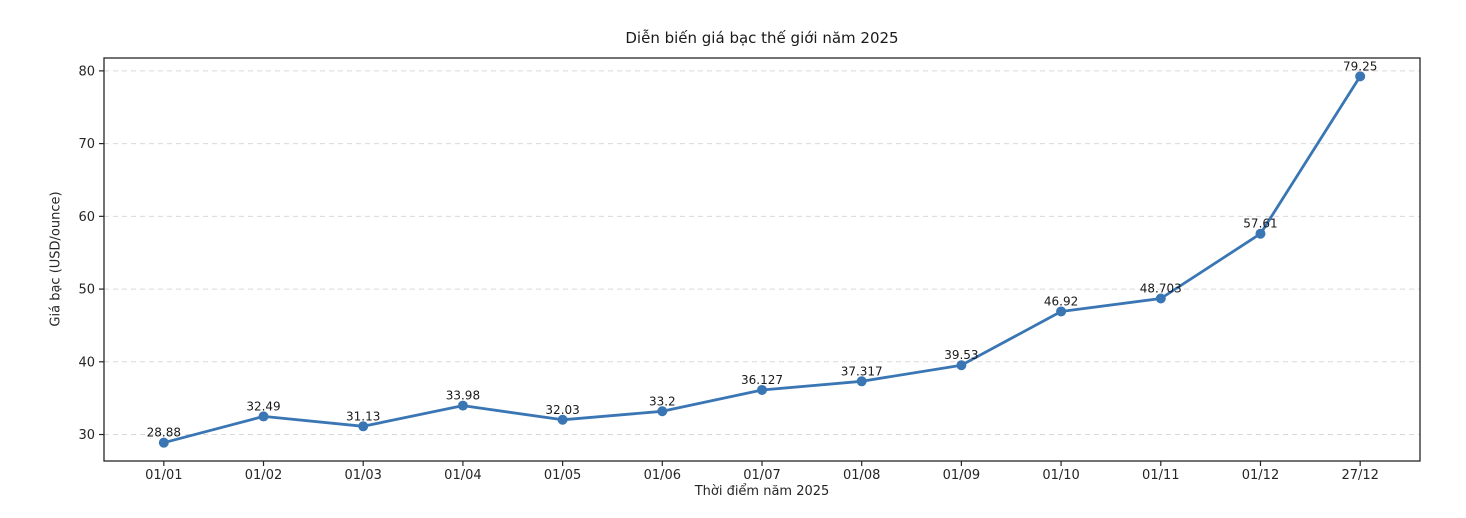 Image resolution: width=1466 pixels, height=518 pixels. What do you see at coordinates (662, 401) in the screenshot?
I see `data-point-label: 33.2` at bounding box center [662, 401].